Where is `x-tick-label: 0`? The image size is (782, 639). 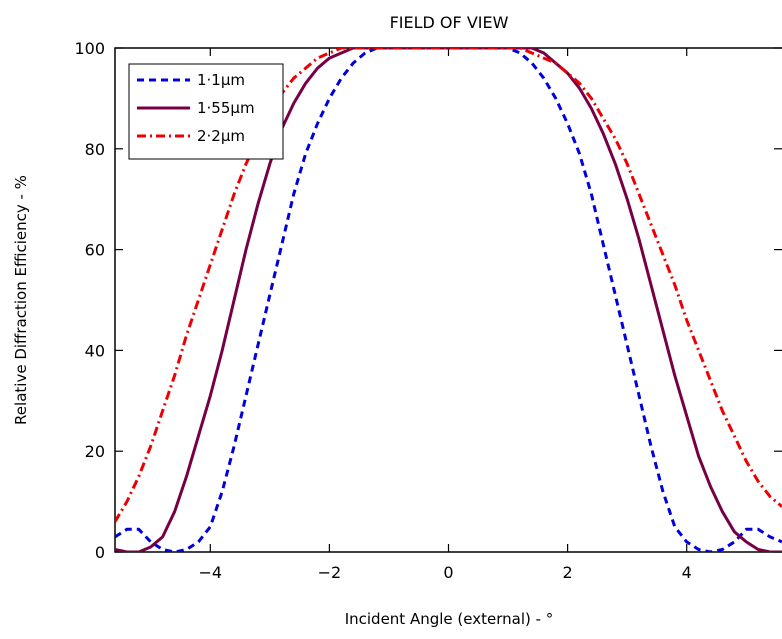 x-tick-label: 0 is located at coordinates (448, 572).